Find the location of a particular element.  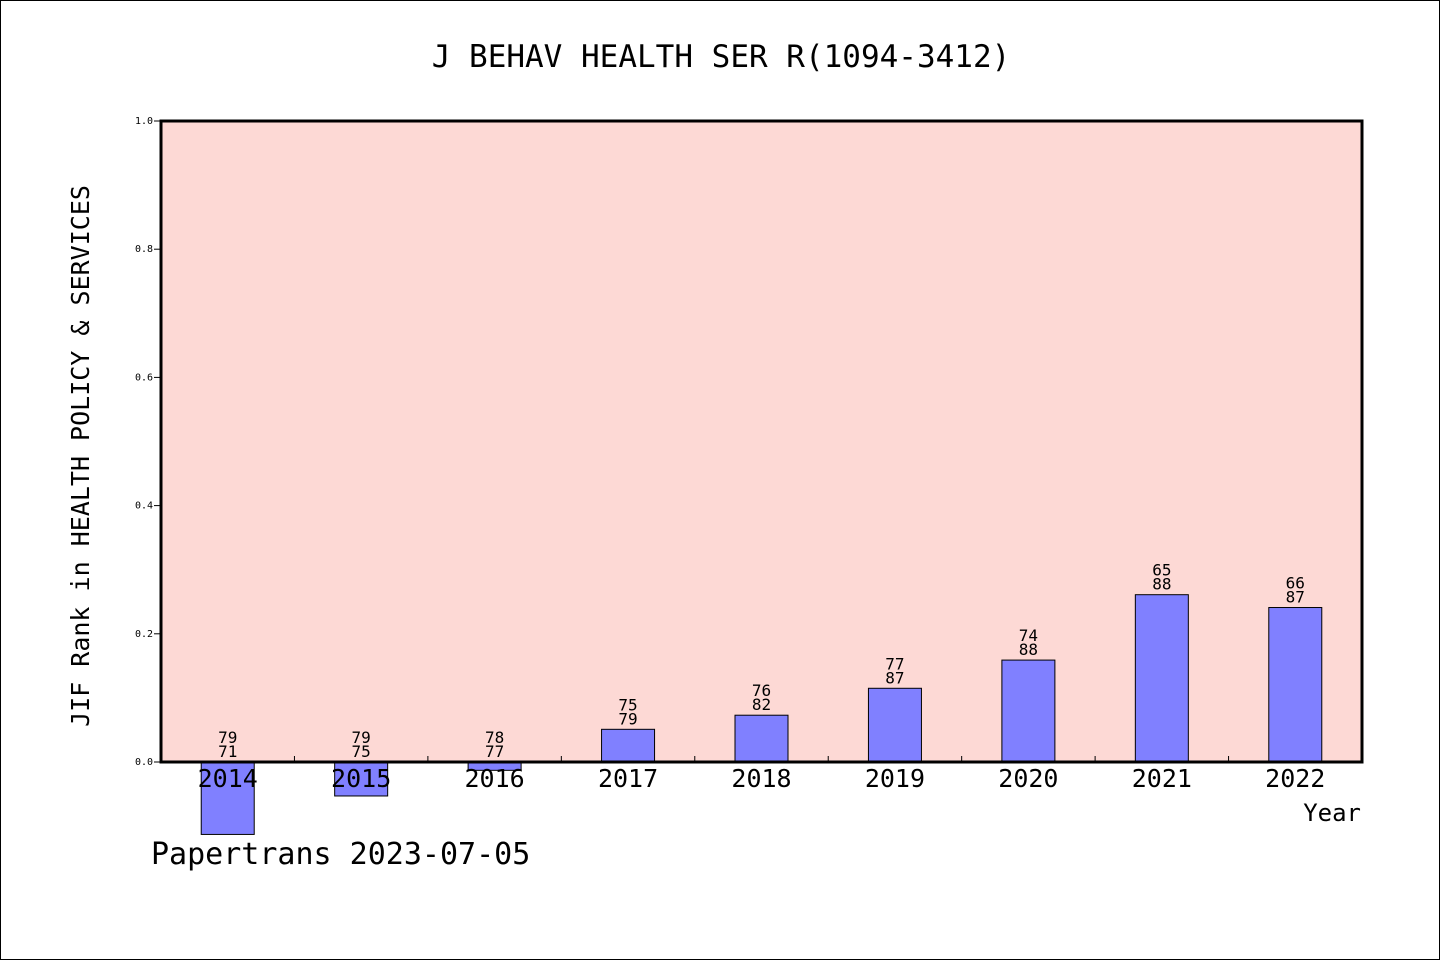

x-tick-label: 2020 is located at coordinates (1028, 778).